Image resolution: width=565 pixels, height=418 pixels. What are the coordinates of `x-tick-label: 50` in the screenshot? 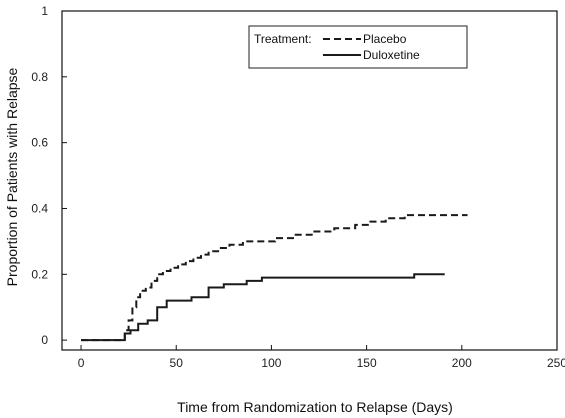 It's located at (177, 363).